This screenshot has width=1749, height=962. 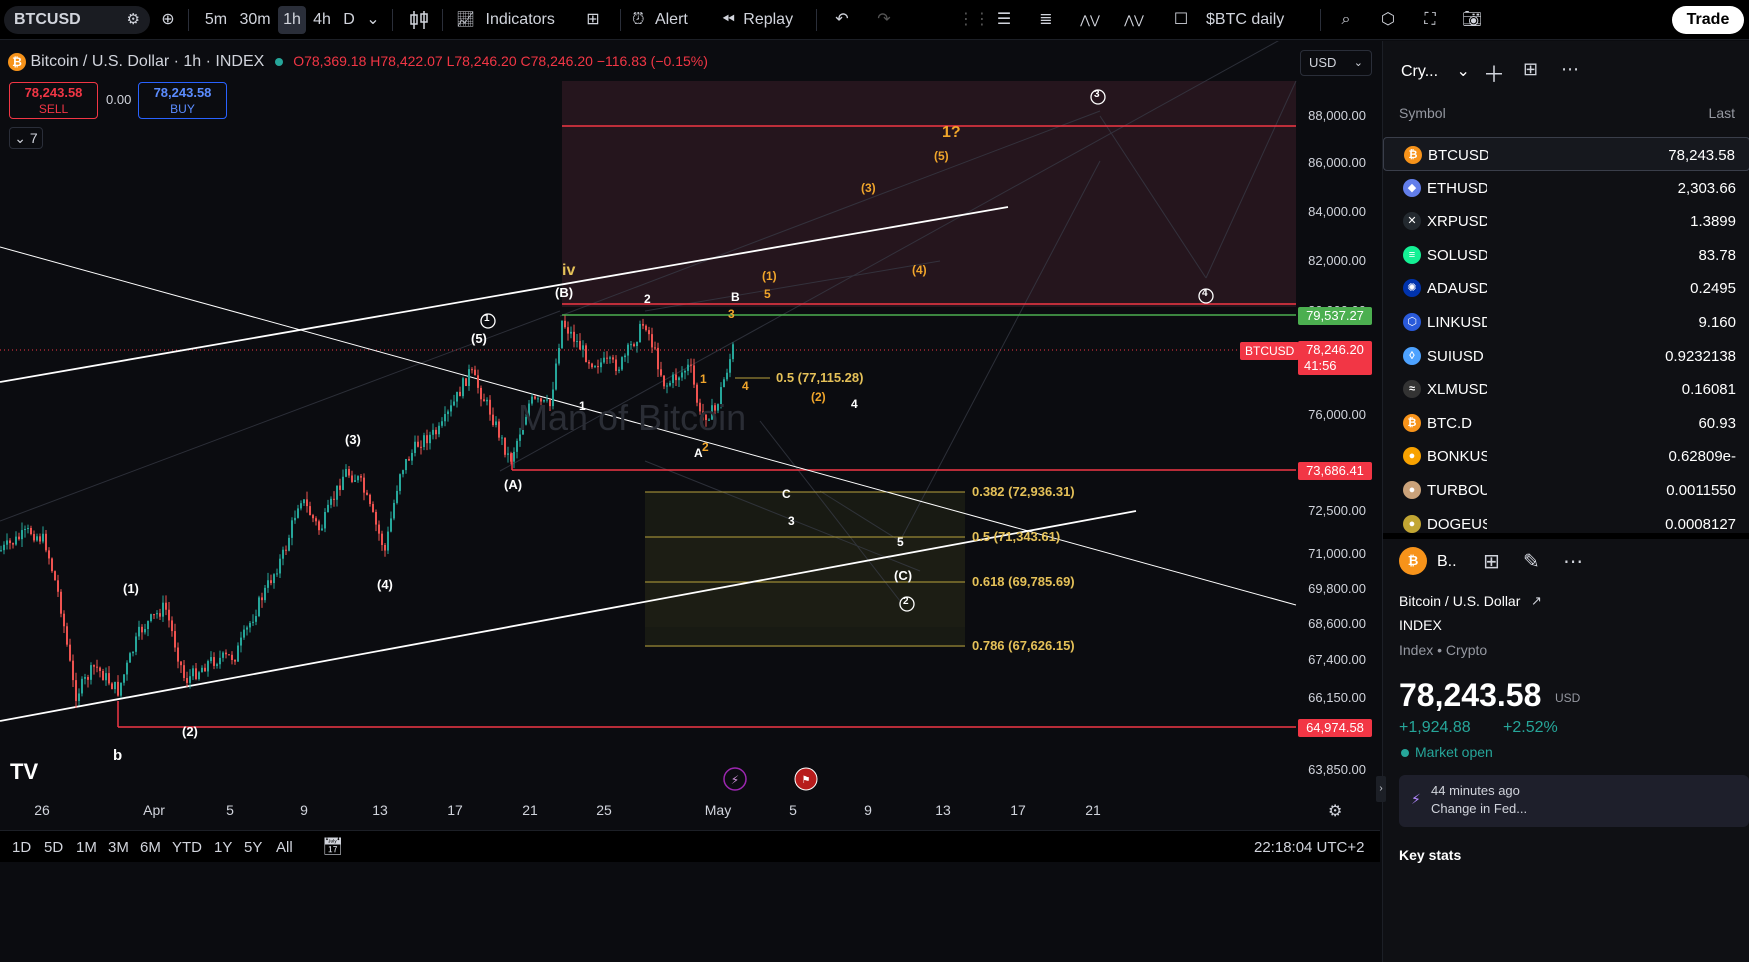 I want to click on elliott-impulse-icon: ⋀⋁, so click(x=1090, y=20).